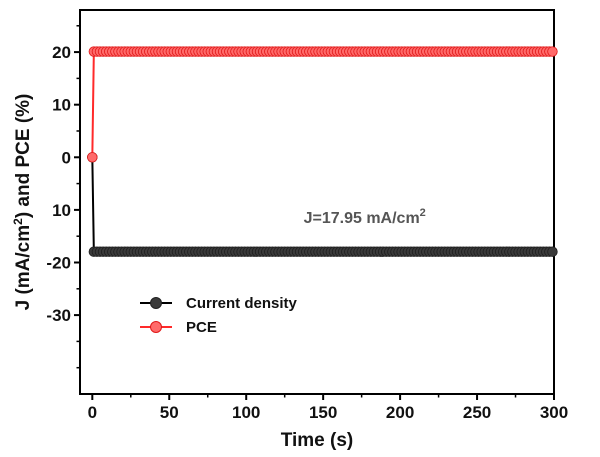  What do you see at coordinates (66, 157) in the screenshot?
I see `y-tick-label: 0` at bounding box center [66, 157].